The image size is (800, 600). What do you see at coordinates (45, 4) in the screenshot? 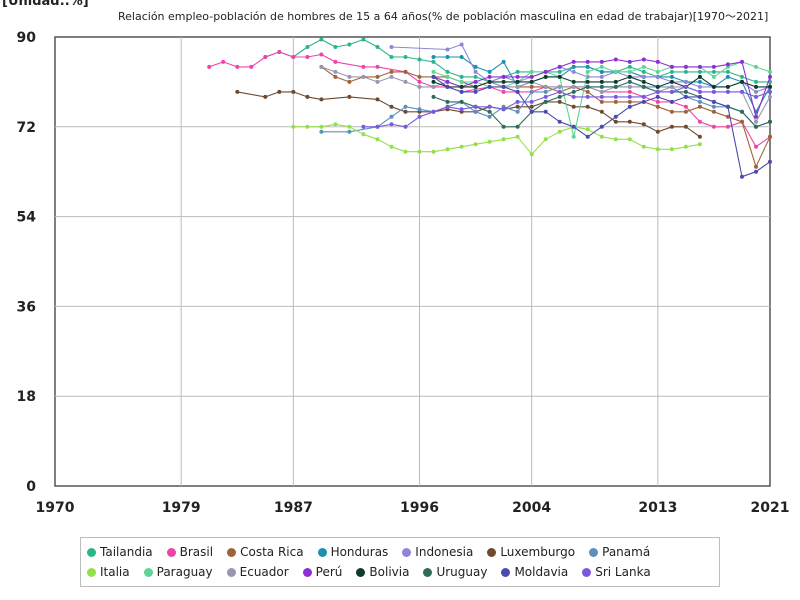
I see `unit-label: [Unidad:.%]` at bounding box center [45, 4].